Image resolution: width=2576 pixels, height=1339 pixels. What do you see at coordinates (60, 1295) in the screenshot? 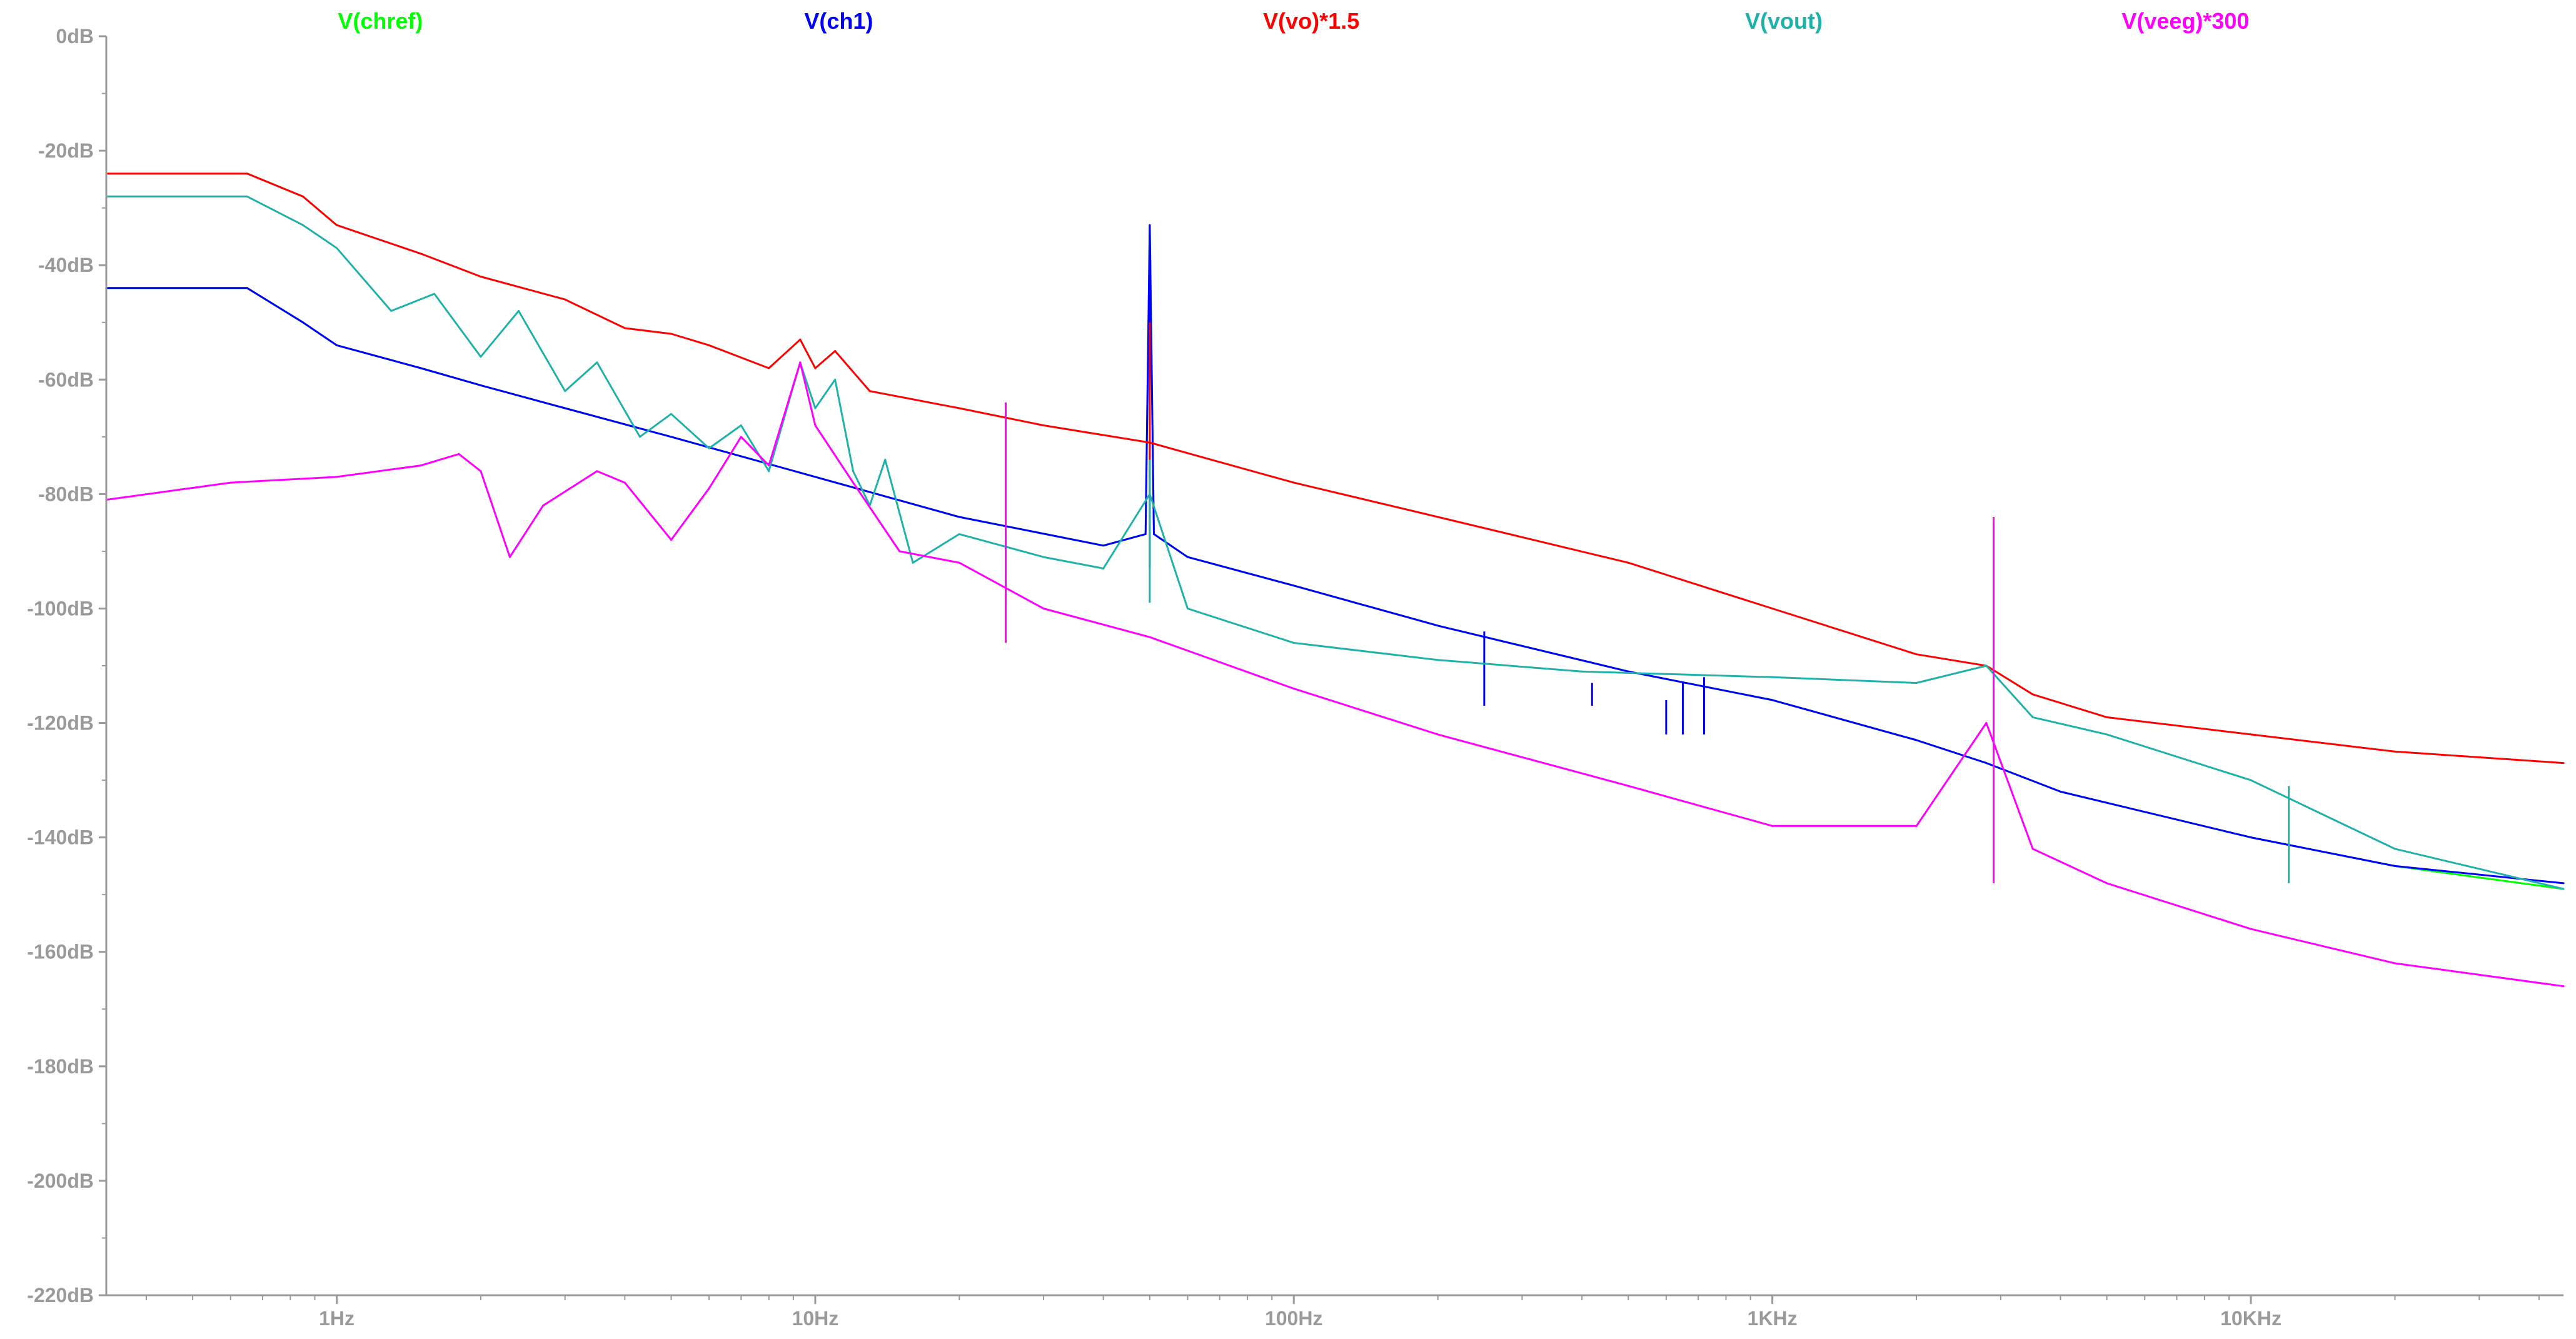
I see `y-tick-label: -220dB` at bounding box center [60, 1295].